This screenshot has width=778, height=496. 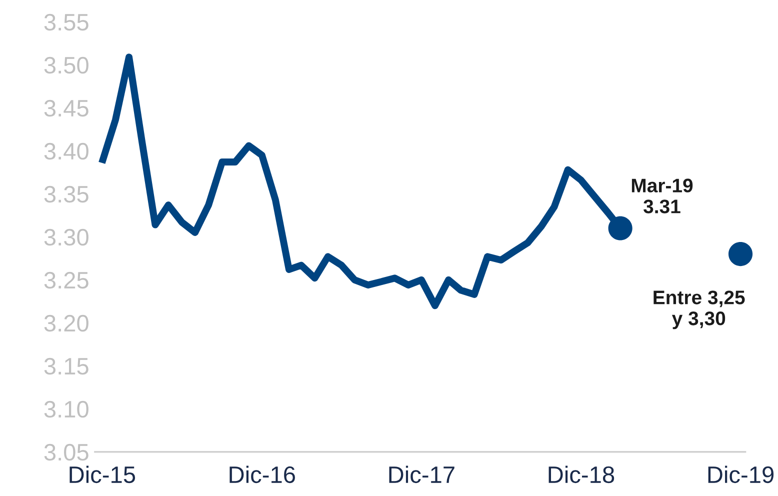 What do you see at coordinates (262, 475) in the screenshot?
I see `x-tick-label: Dic-16` at bounding box center [262, 475].